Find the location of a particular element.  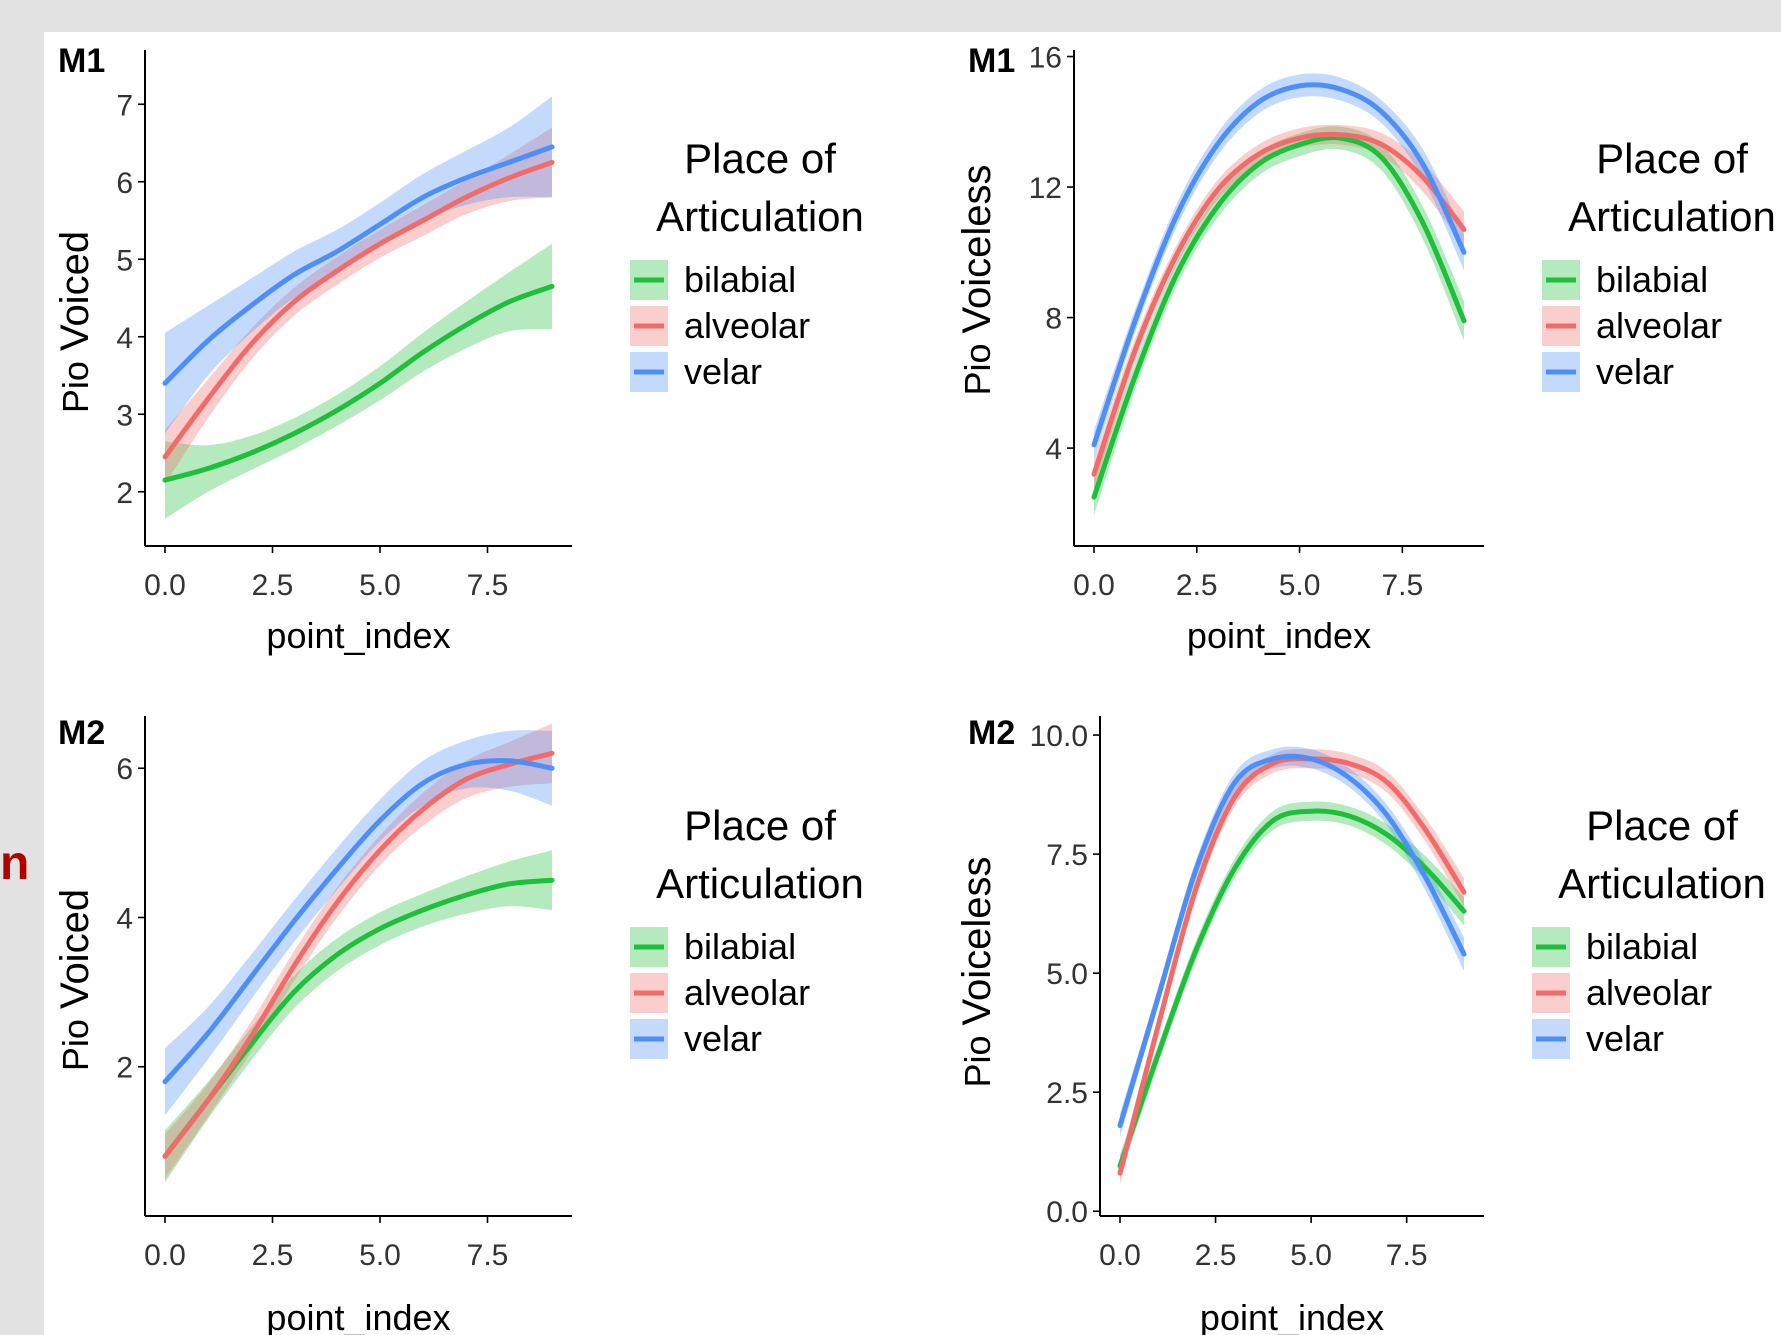

y-tick-label: 10.0 is located at coordinates (1059, 736).